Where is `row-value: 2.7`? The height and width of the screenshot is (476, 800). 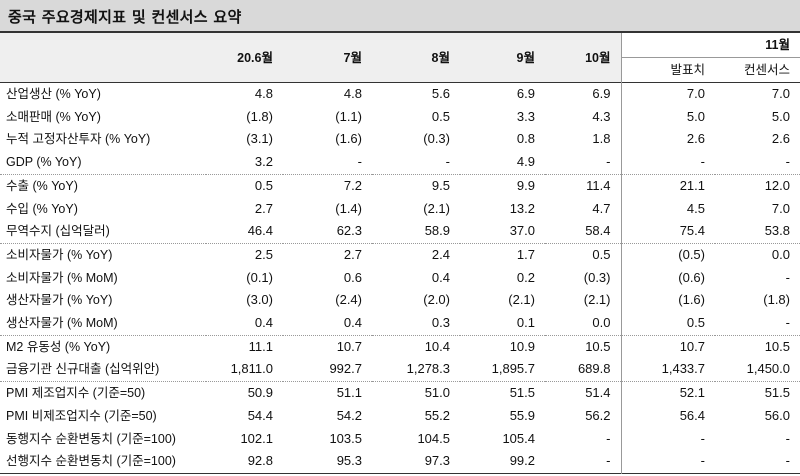 row-value: 2.7 is located at coordinates (263, 208).